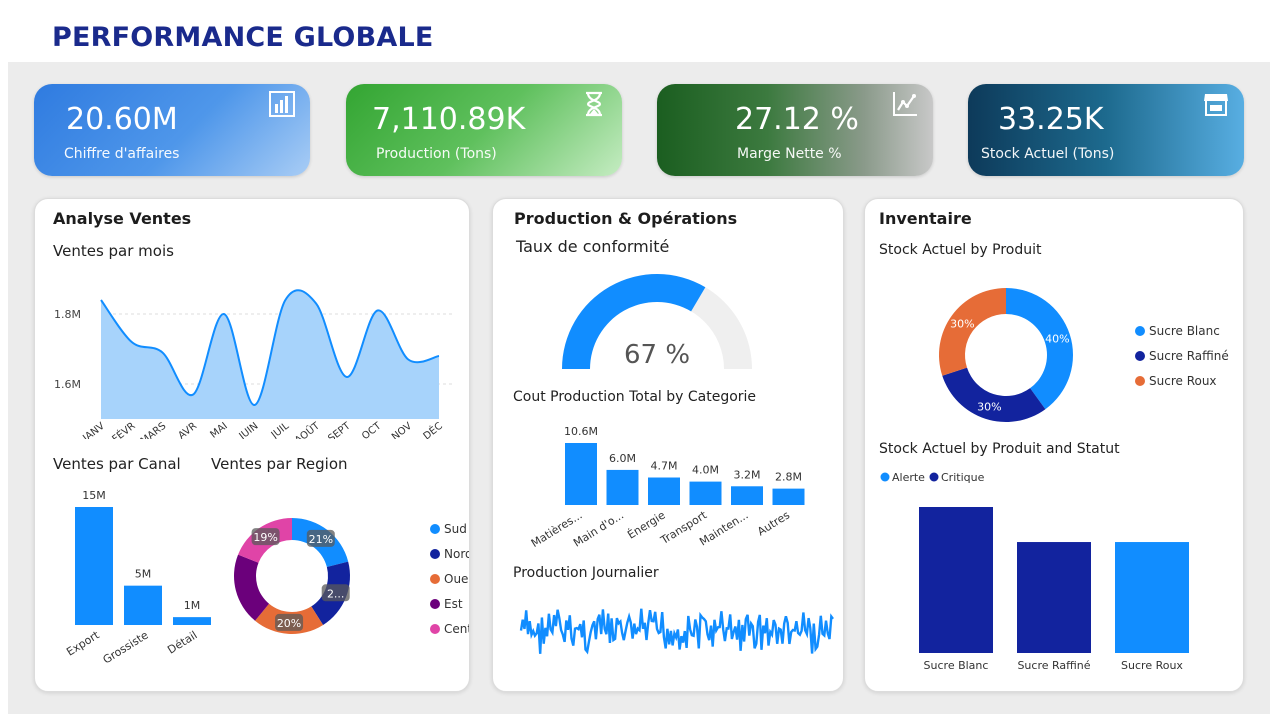 This screenshot has height=720, width=1280. I want to click on legend-label: Sucre Raffiné, so click(1189, 356).